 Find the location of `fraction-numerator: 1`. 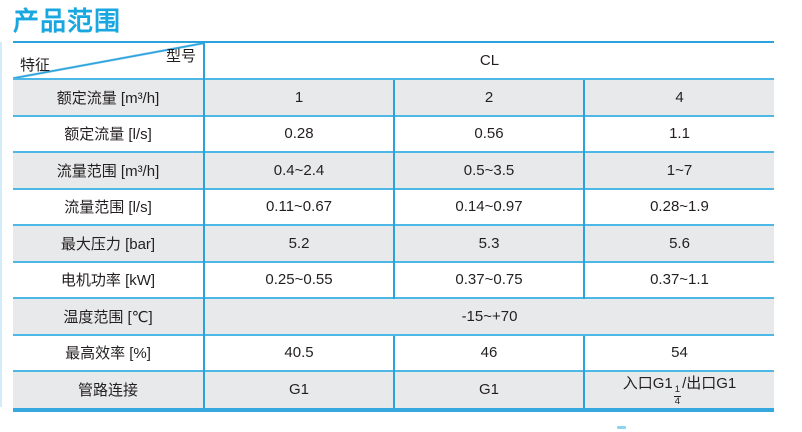

fraction-numerator: 1 is located at coordinates (677, 390).